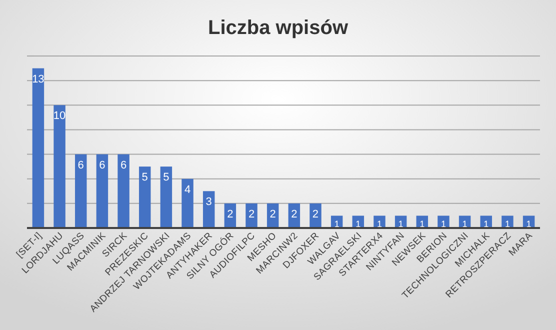 This screenshot has height=330, width=556. What do you see at coordinates (187, 190) in the screenshot?
I see `data-label: 4` at bounding box center [187, 190].